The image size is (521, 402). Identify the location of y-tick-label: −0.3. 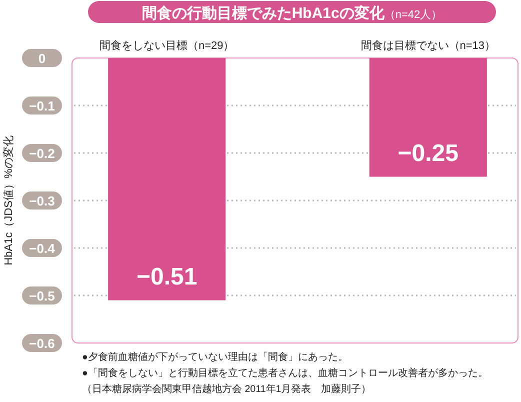
(42, 201).